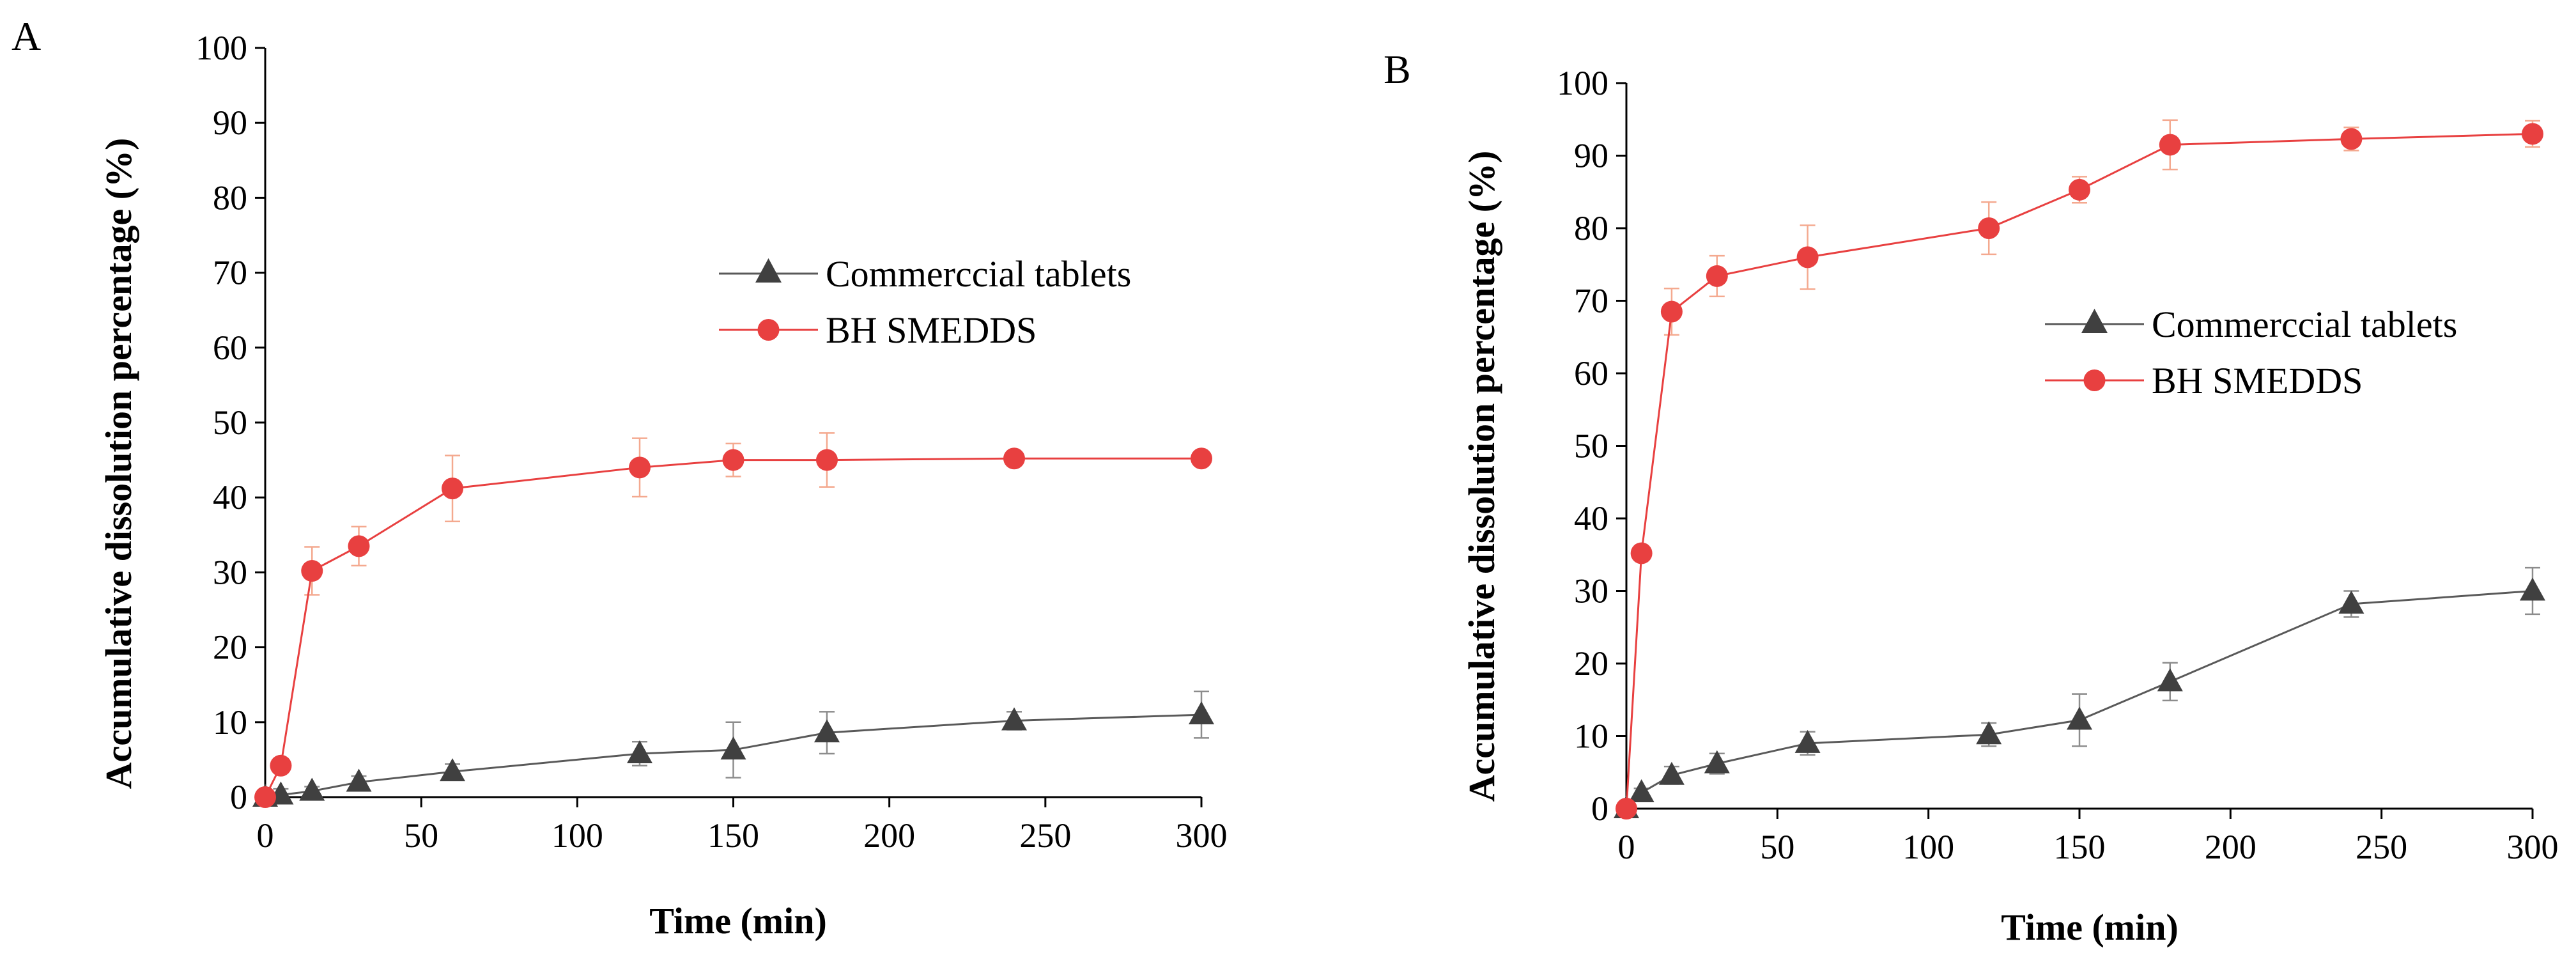 Image resolution: width=2576 pixels, height=971 pixels. Describe the element at coordinates (221, 48) in the screenshot. I see `panel-a-y-tick-label: 100` at that location.